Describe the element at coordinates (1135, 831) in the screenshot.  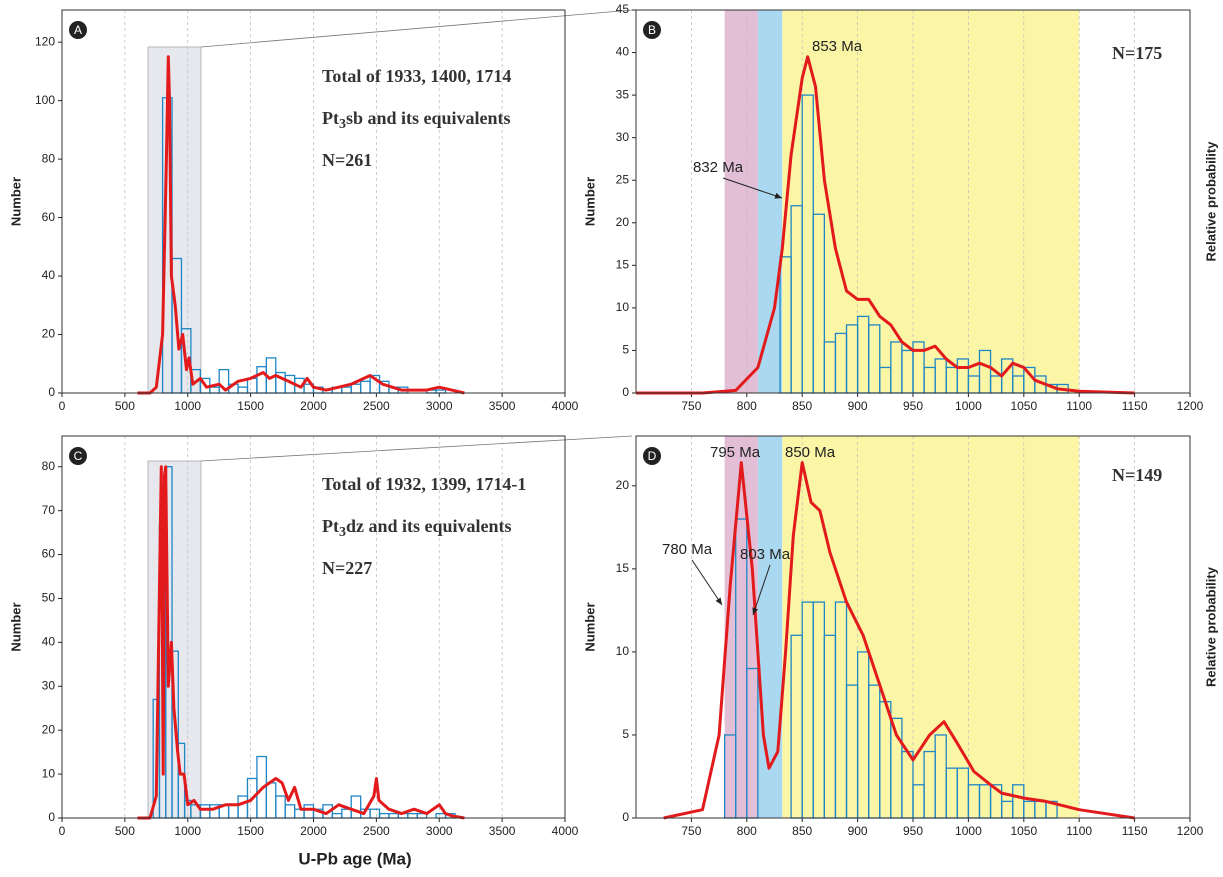
I see `x-tick-label: 1150` at that location.